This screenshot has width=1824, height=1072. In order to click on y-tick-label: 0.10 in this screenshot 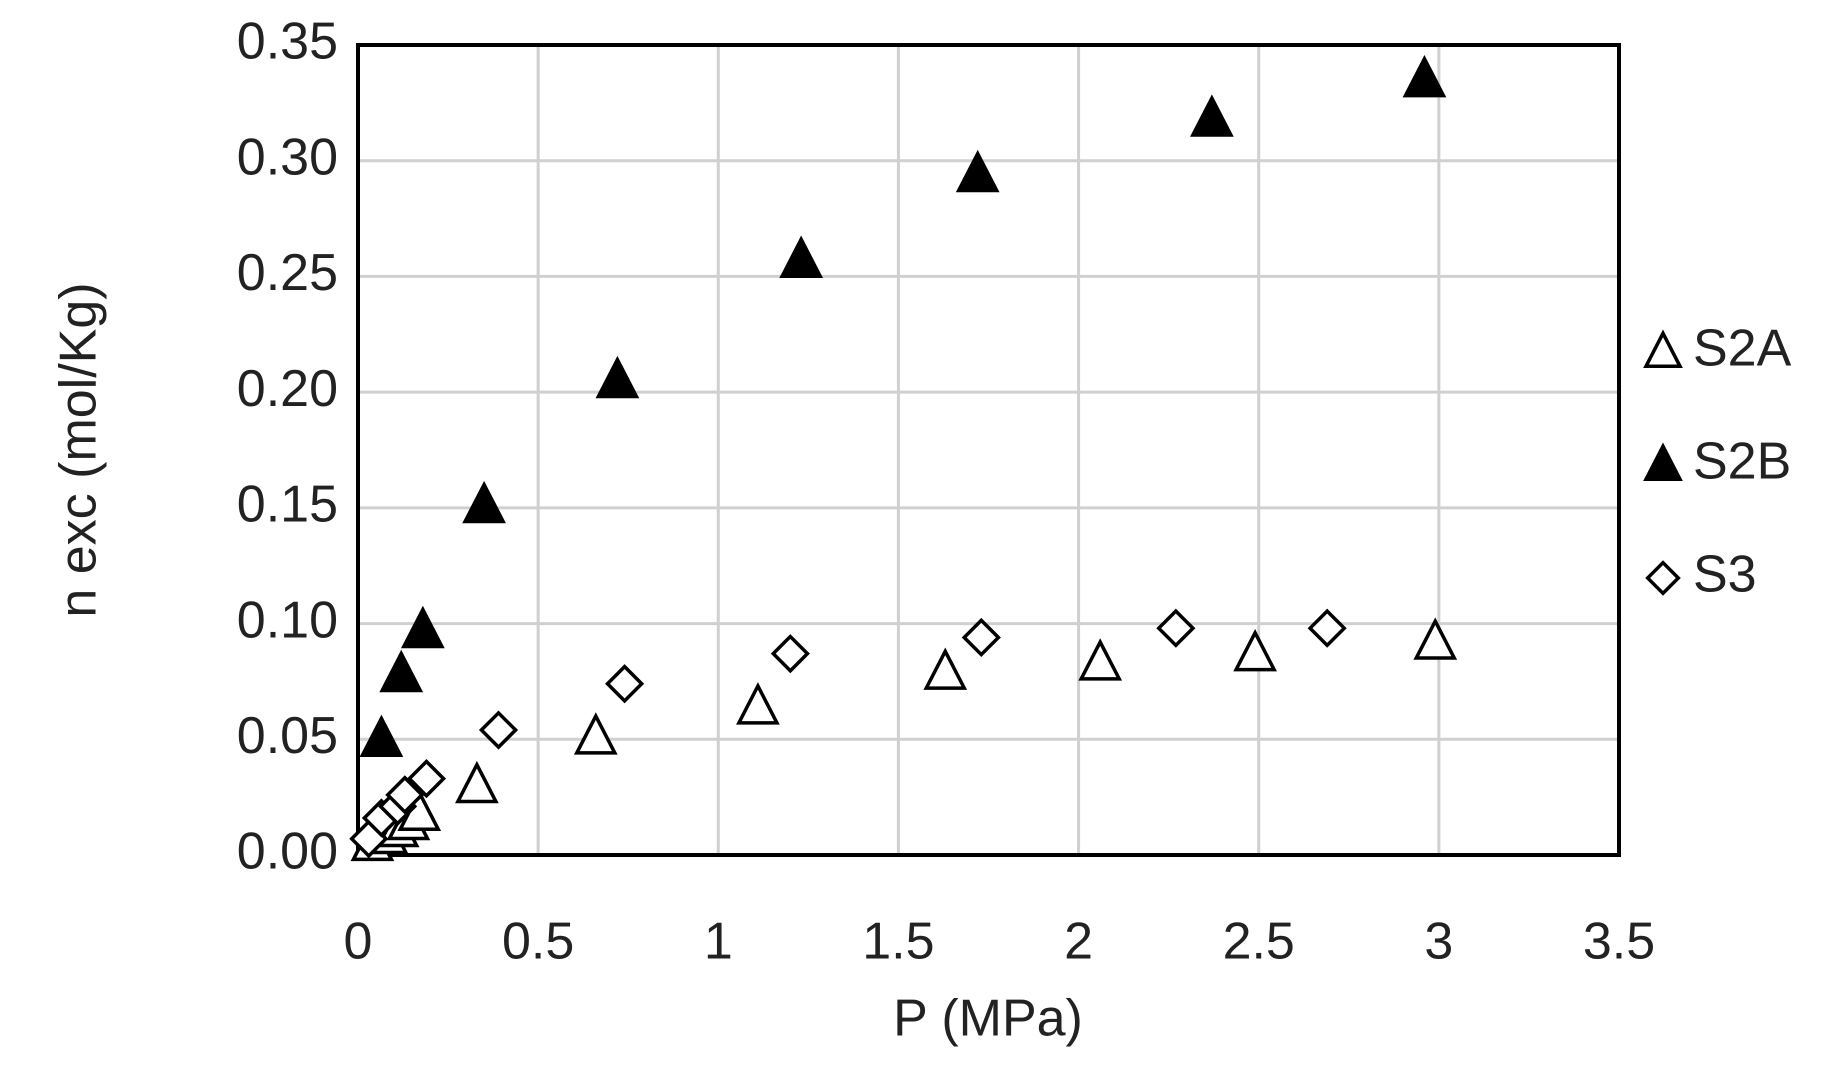, I will do `click(287, 620)`.